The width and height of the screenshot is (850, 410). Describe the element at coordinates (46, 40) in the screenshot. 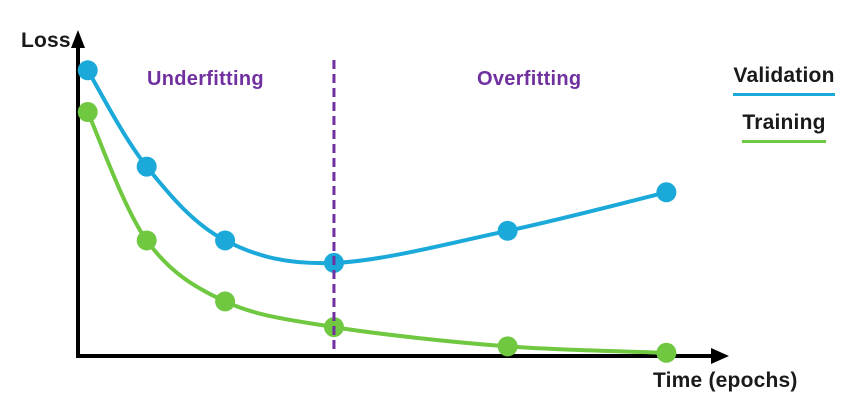

I see `y-axis-title: Loss` at that location.